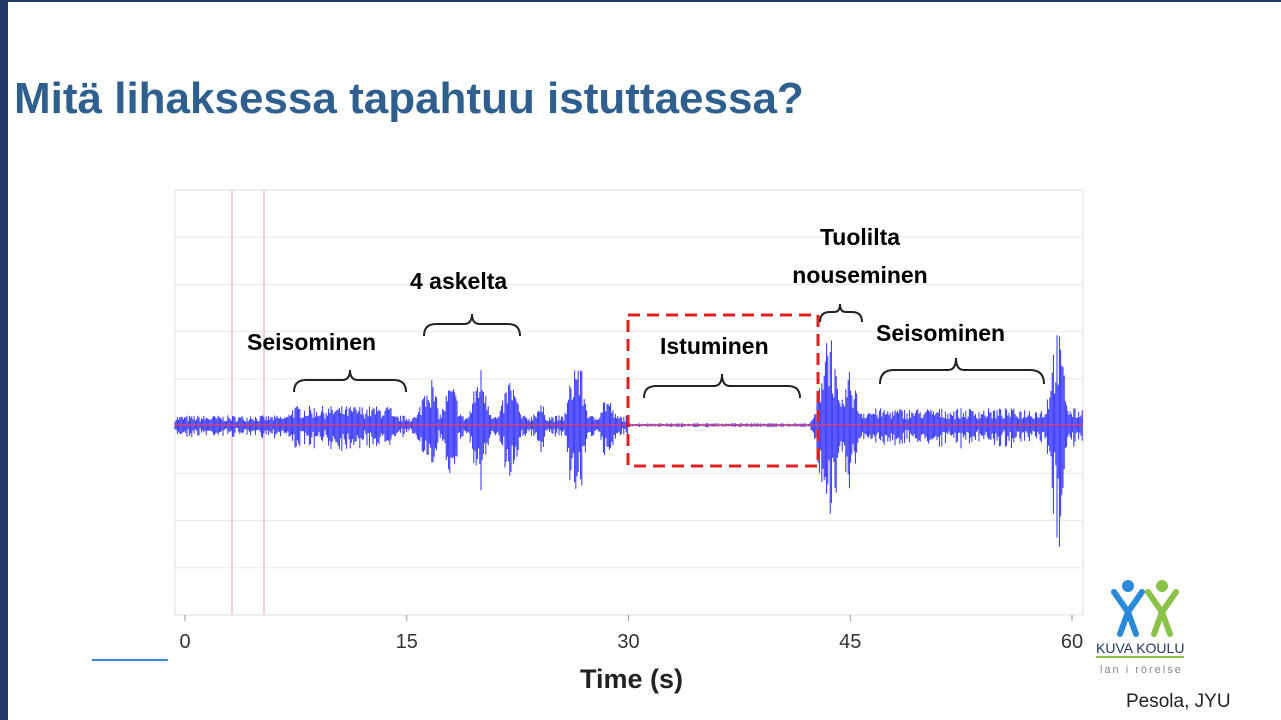 This screenshot has width=1281, height=720. What do you see at coordinates (632, 679) in the screenshot?
I see `x-axis-label: Time (s)` at bounding box center [632, 679].